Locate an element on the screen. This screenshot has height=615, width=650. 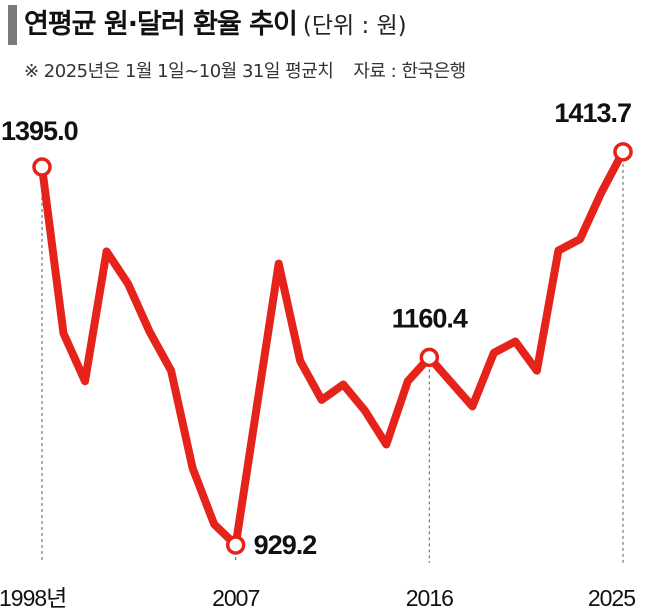
source-note: 자료 : 한국은행 is located at coordinates (409, 71).